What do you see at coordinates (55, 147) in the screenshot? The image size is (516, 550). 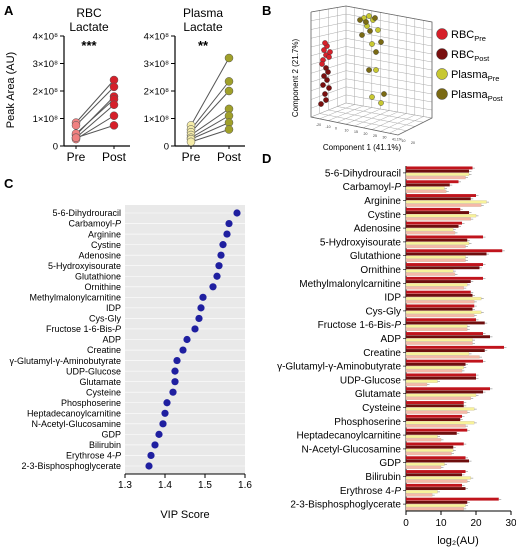 I see `rbc-ytick-label: 0` at bounding box center [55, 147].